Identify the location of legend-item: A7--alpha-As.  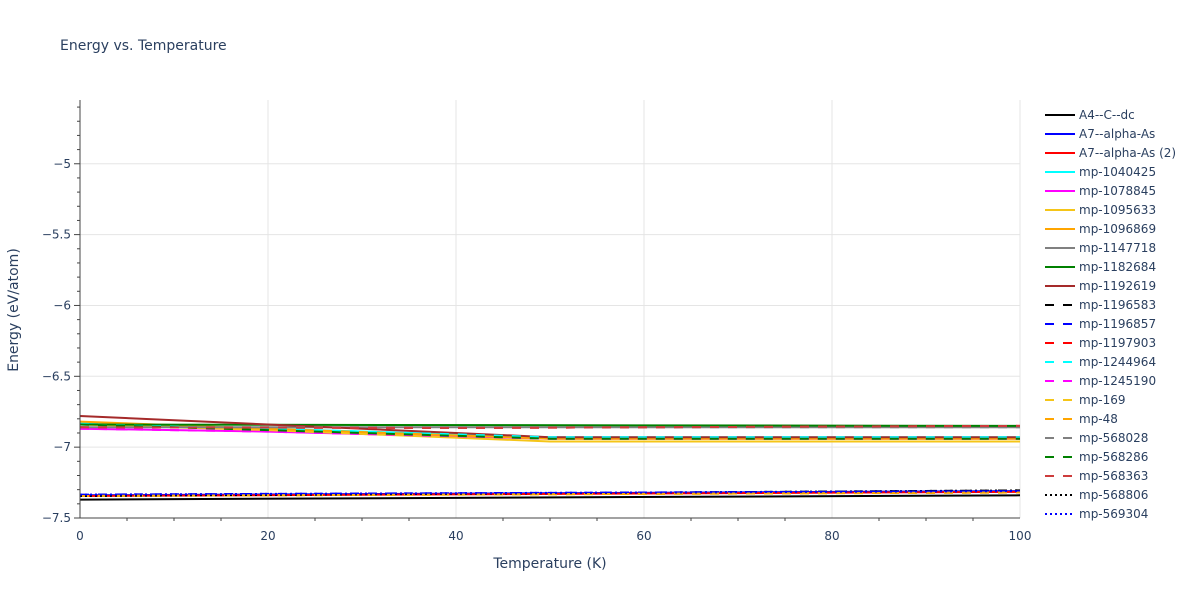
(1100, 134).